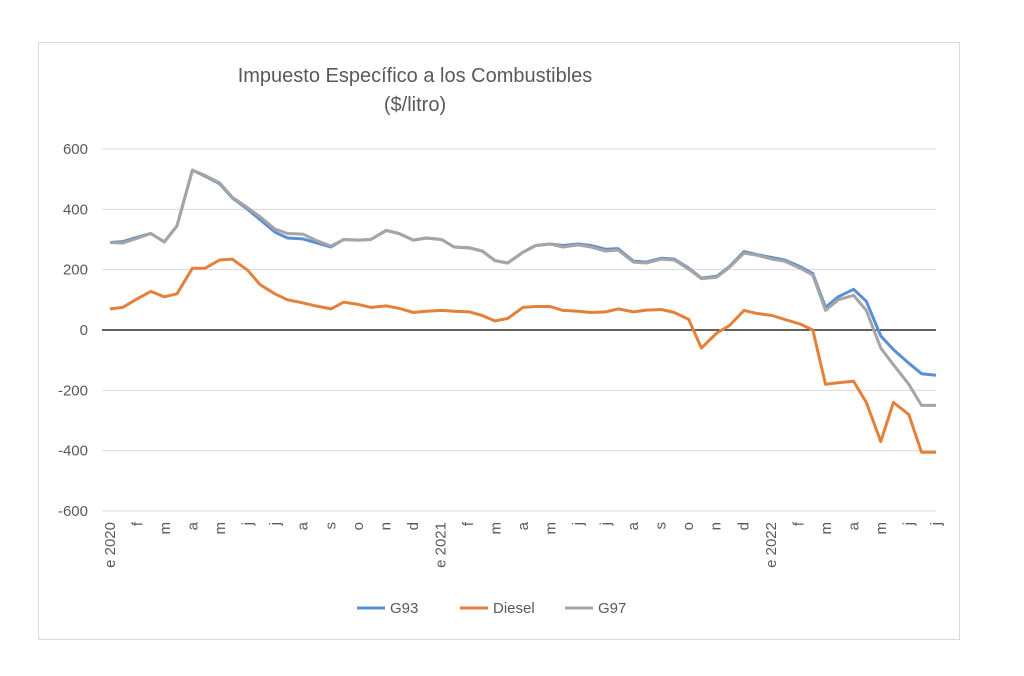  What do you see at coordinates (514, 608) in the screenshot?
I see `legend-label: Diesel` at bounding box center [514, 608].